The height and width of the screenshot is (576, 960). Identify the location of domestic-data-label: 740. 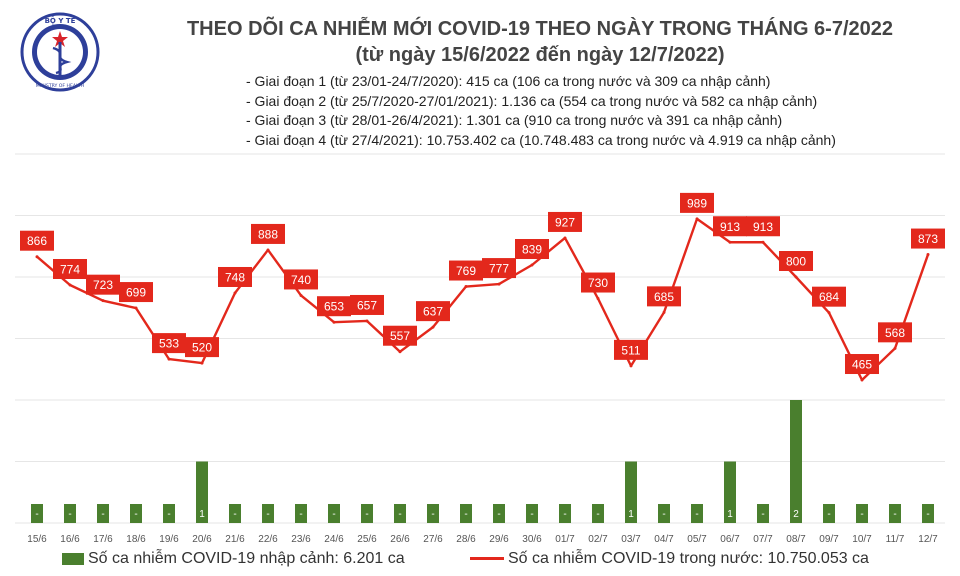
(301, 280).